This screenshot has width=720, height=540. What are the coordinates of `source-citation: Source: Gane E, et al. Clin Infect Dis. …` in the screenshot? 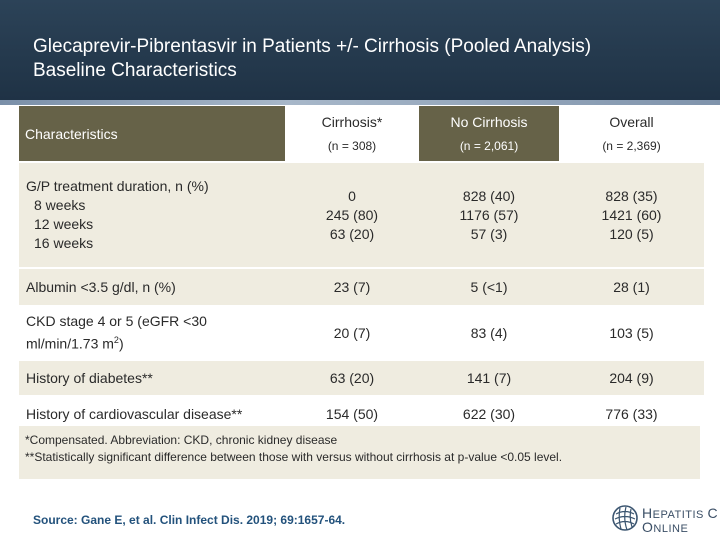 It's located at (189, 520).